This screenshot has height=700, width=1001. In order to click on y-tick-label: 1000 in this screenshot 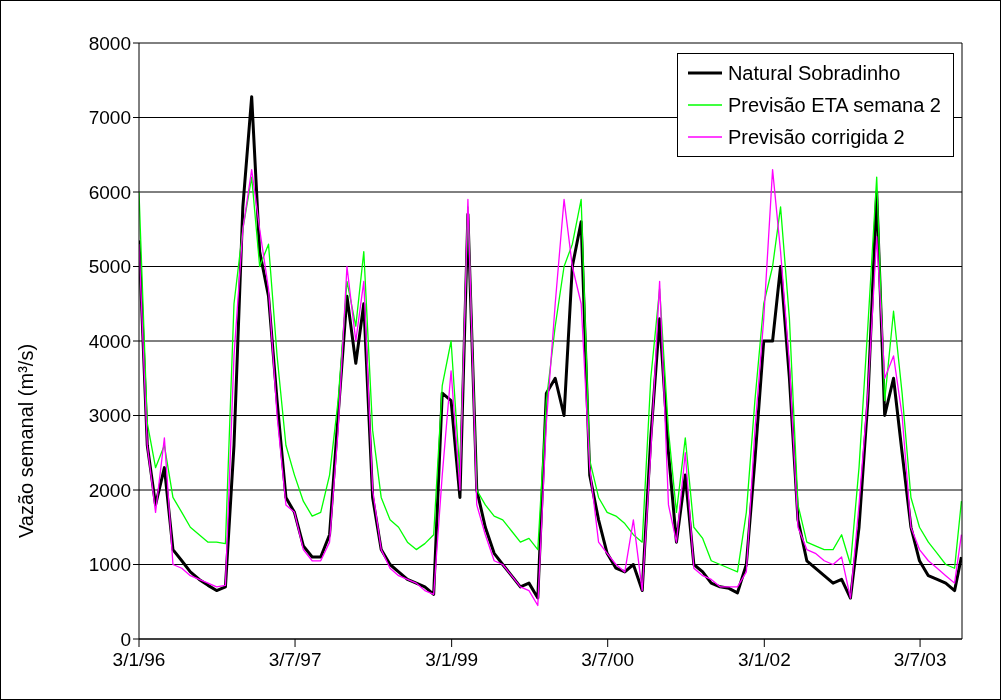, I will do `click(109, 565)`.